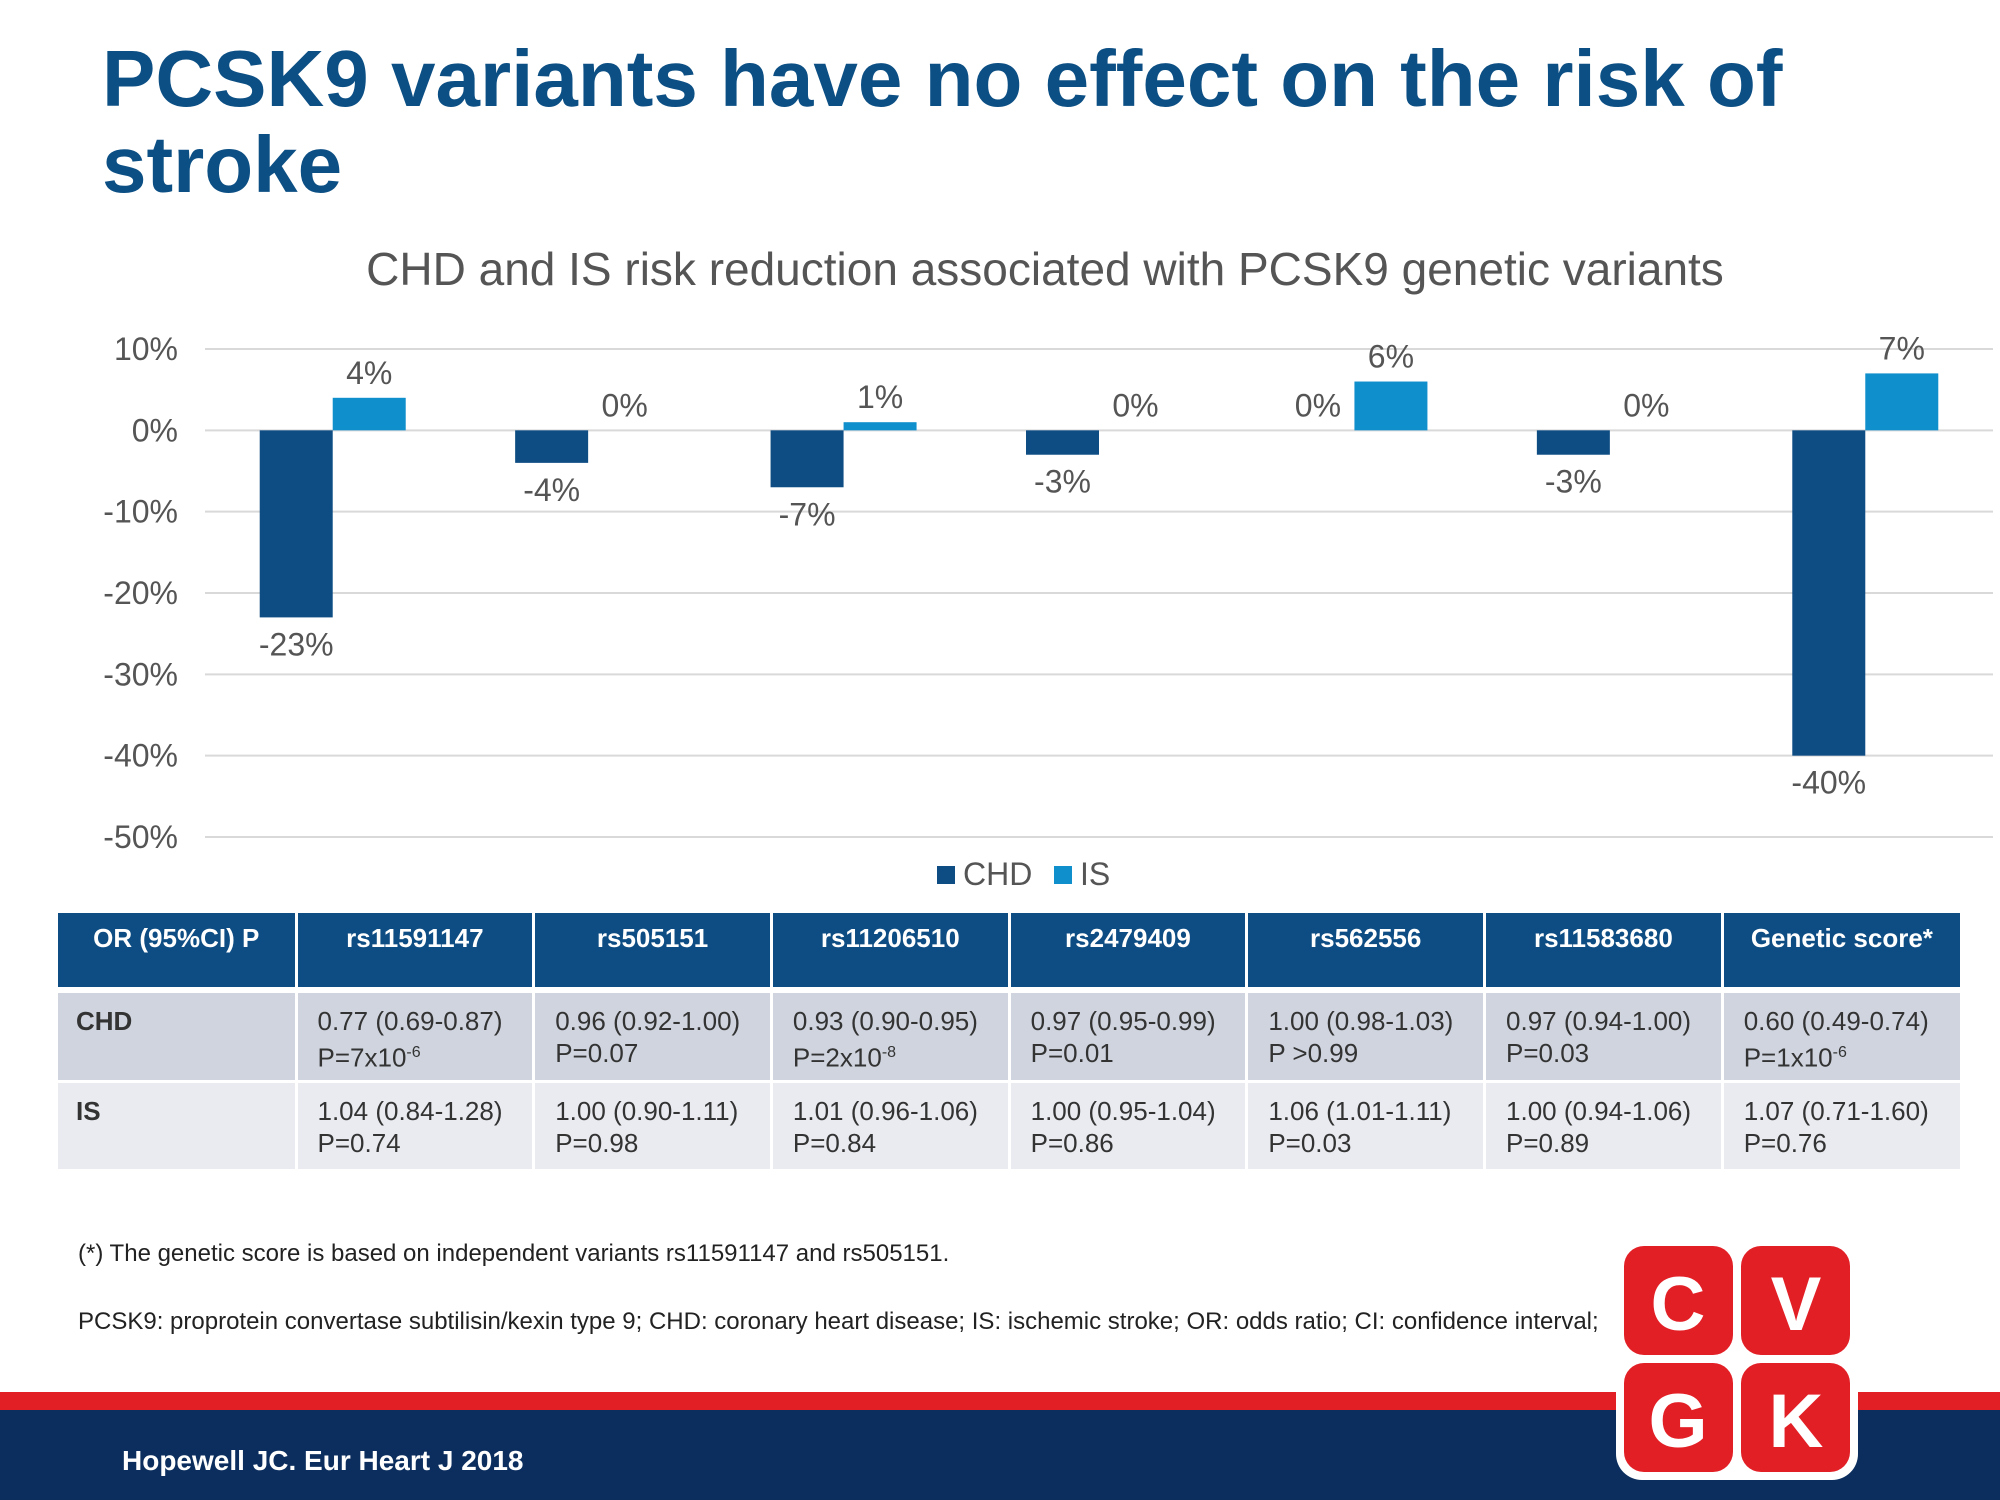 This screenshot has height=1500, width=2000. Describe the element at coordinates (896, 1143) in the screenshot. I see `p-value-wrap: P=0.84` at that location.